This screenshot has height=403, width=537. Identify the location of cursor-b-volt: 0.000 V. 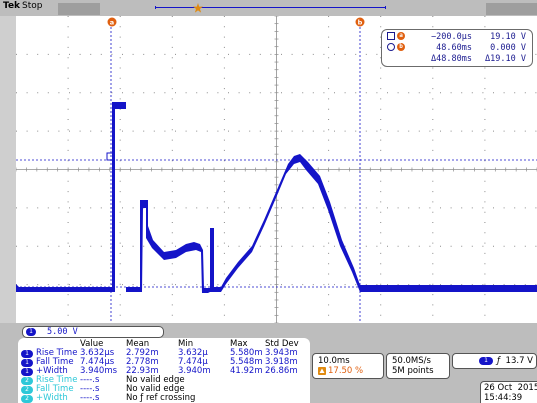
(508, 48).